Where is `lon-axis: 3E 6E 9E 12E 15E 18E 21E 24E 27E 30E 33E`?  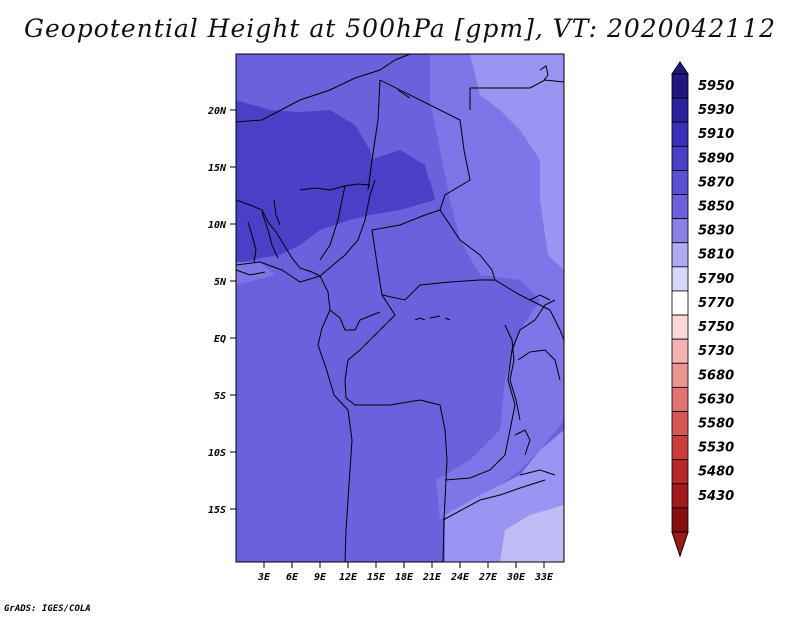
lon-axis: 3E 6E 9E 12E 15E 18E 21E 24E 27E 30E 33E is located at coordinates (405, 572).